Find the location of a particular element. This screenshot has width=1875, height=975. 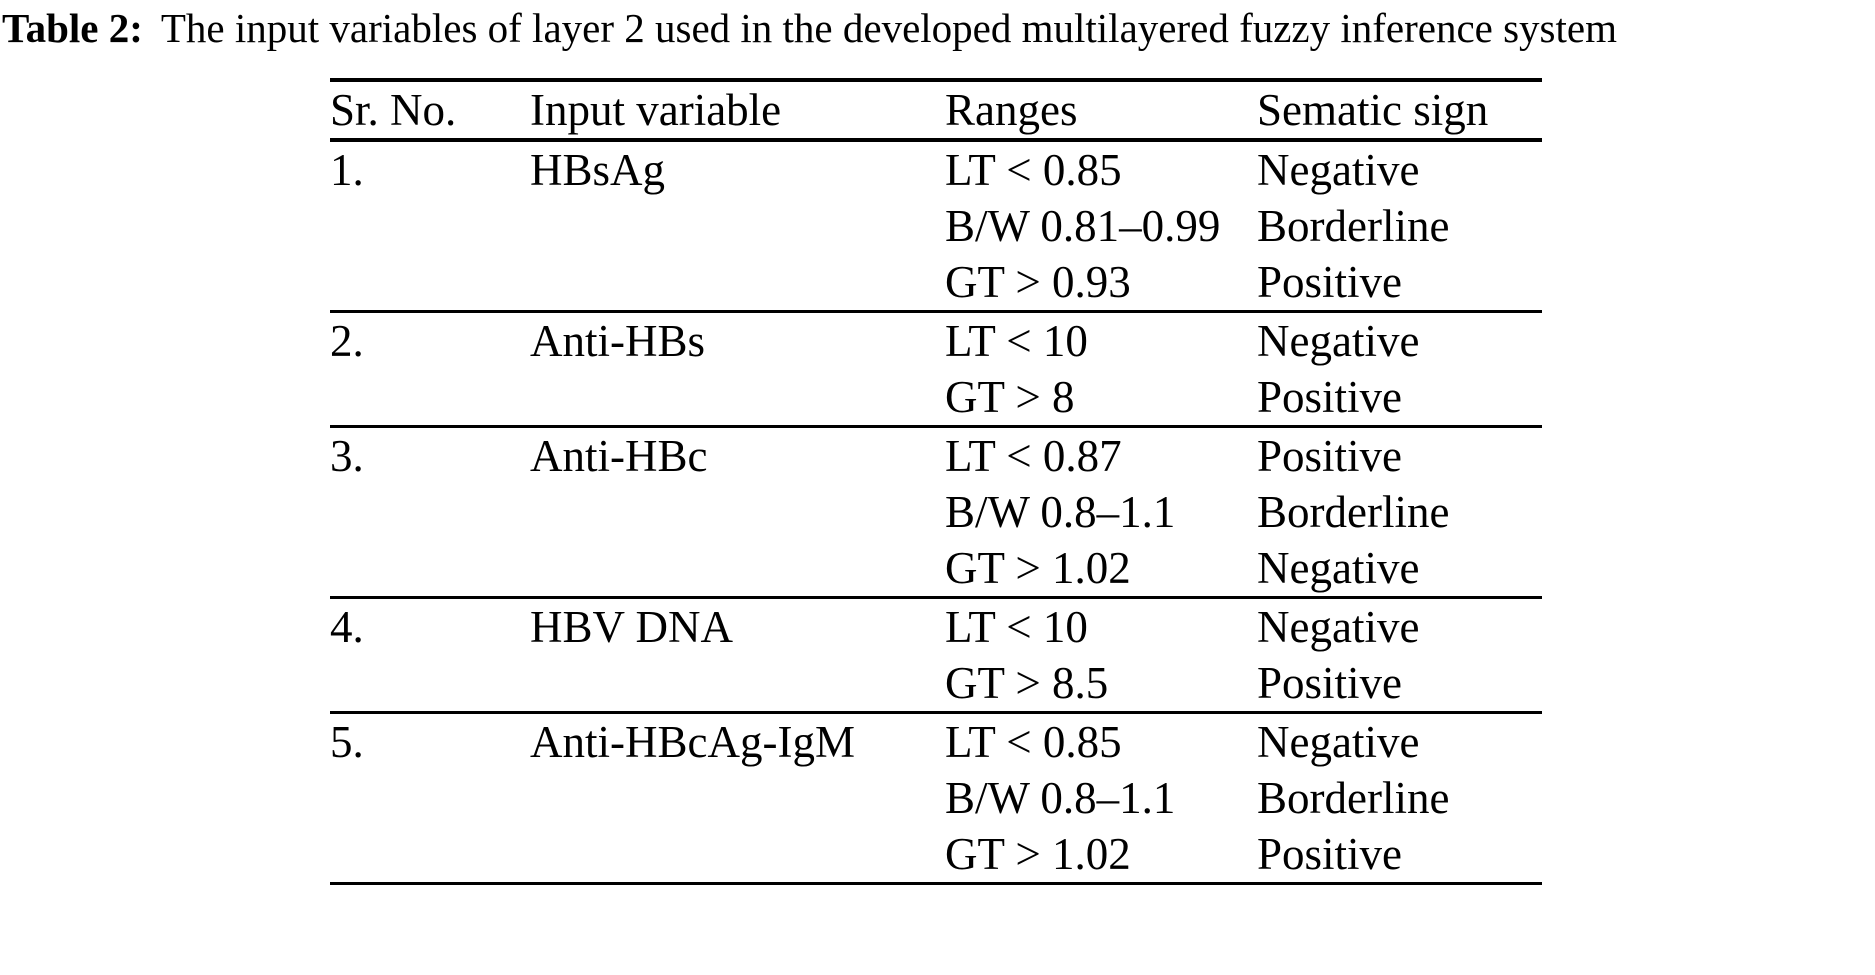

sr-no-cell: 3. is located at coordinates (430, 512).